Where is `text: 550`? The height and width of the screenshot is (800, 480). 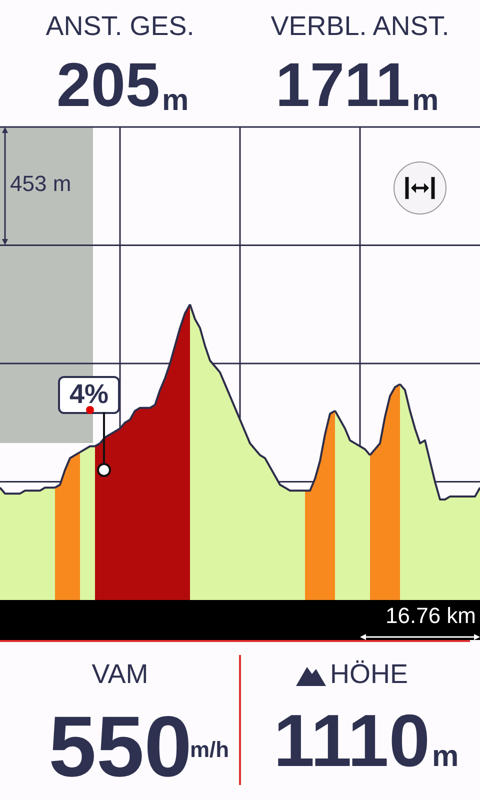 text: 550 is located at coordinates (120, 747).